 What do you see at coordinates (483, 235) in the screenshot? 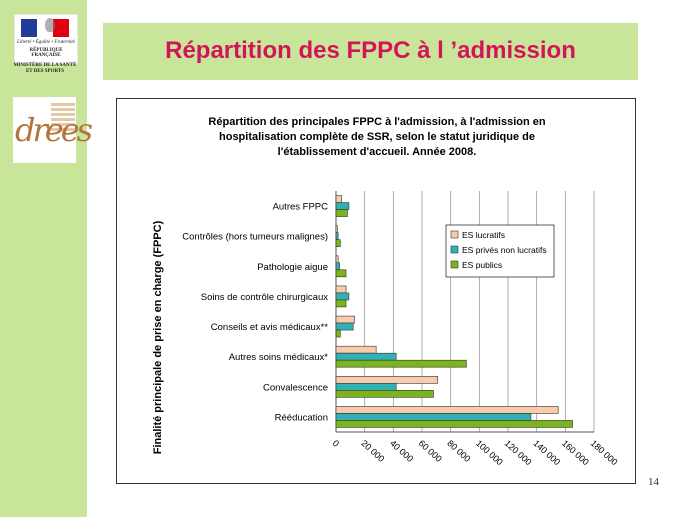
I see `legend-label: ES lucratifs` at bounding box center [483, 235].